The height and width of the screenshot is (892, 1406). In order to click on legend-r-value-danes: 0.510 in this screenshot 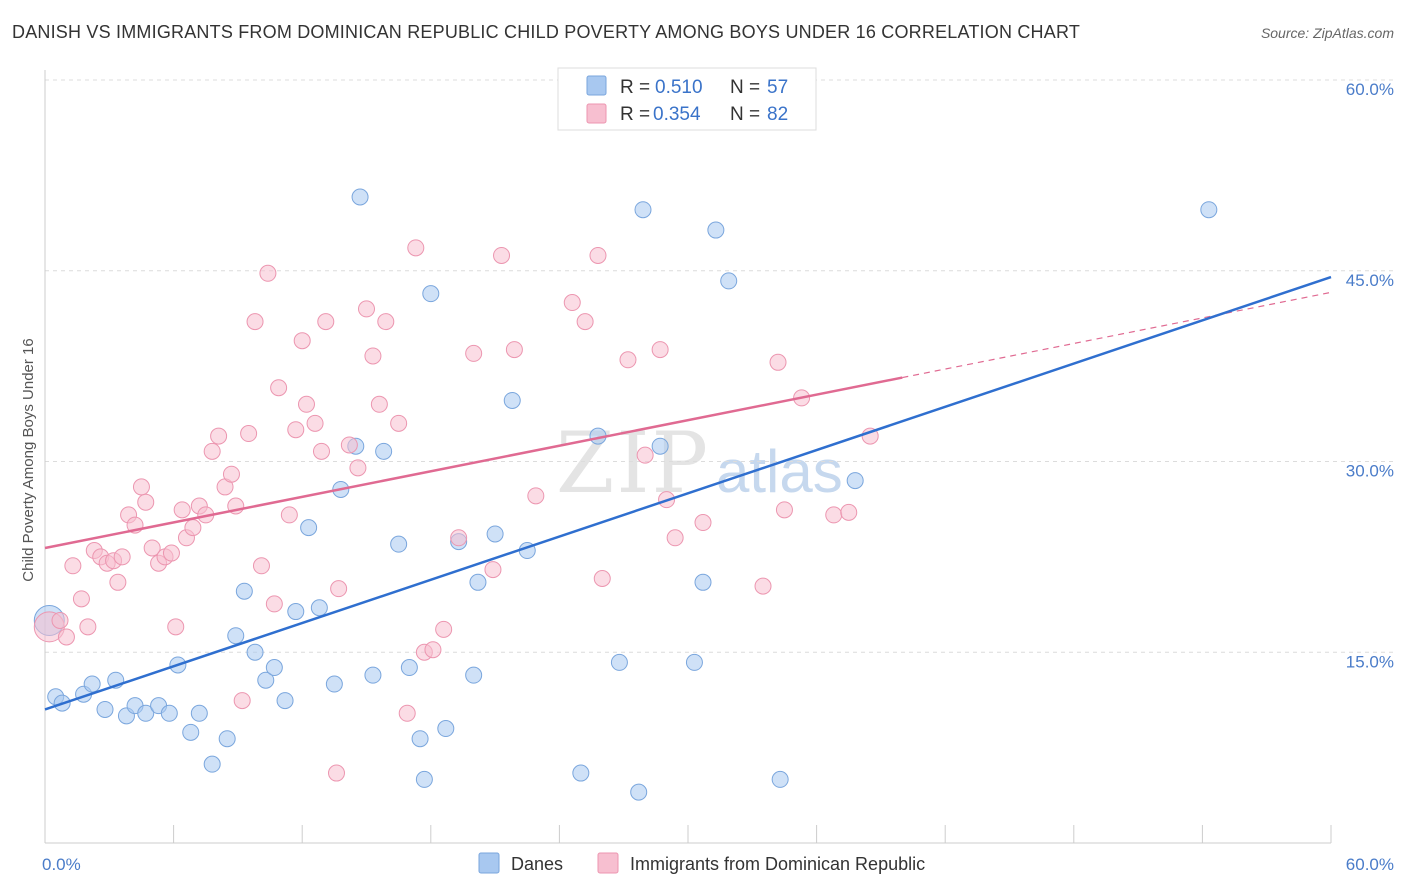, I will do `click(679, 87)`.